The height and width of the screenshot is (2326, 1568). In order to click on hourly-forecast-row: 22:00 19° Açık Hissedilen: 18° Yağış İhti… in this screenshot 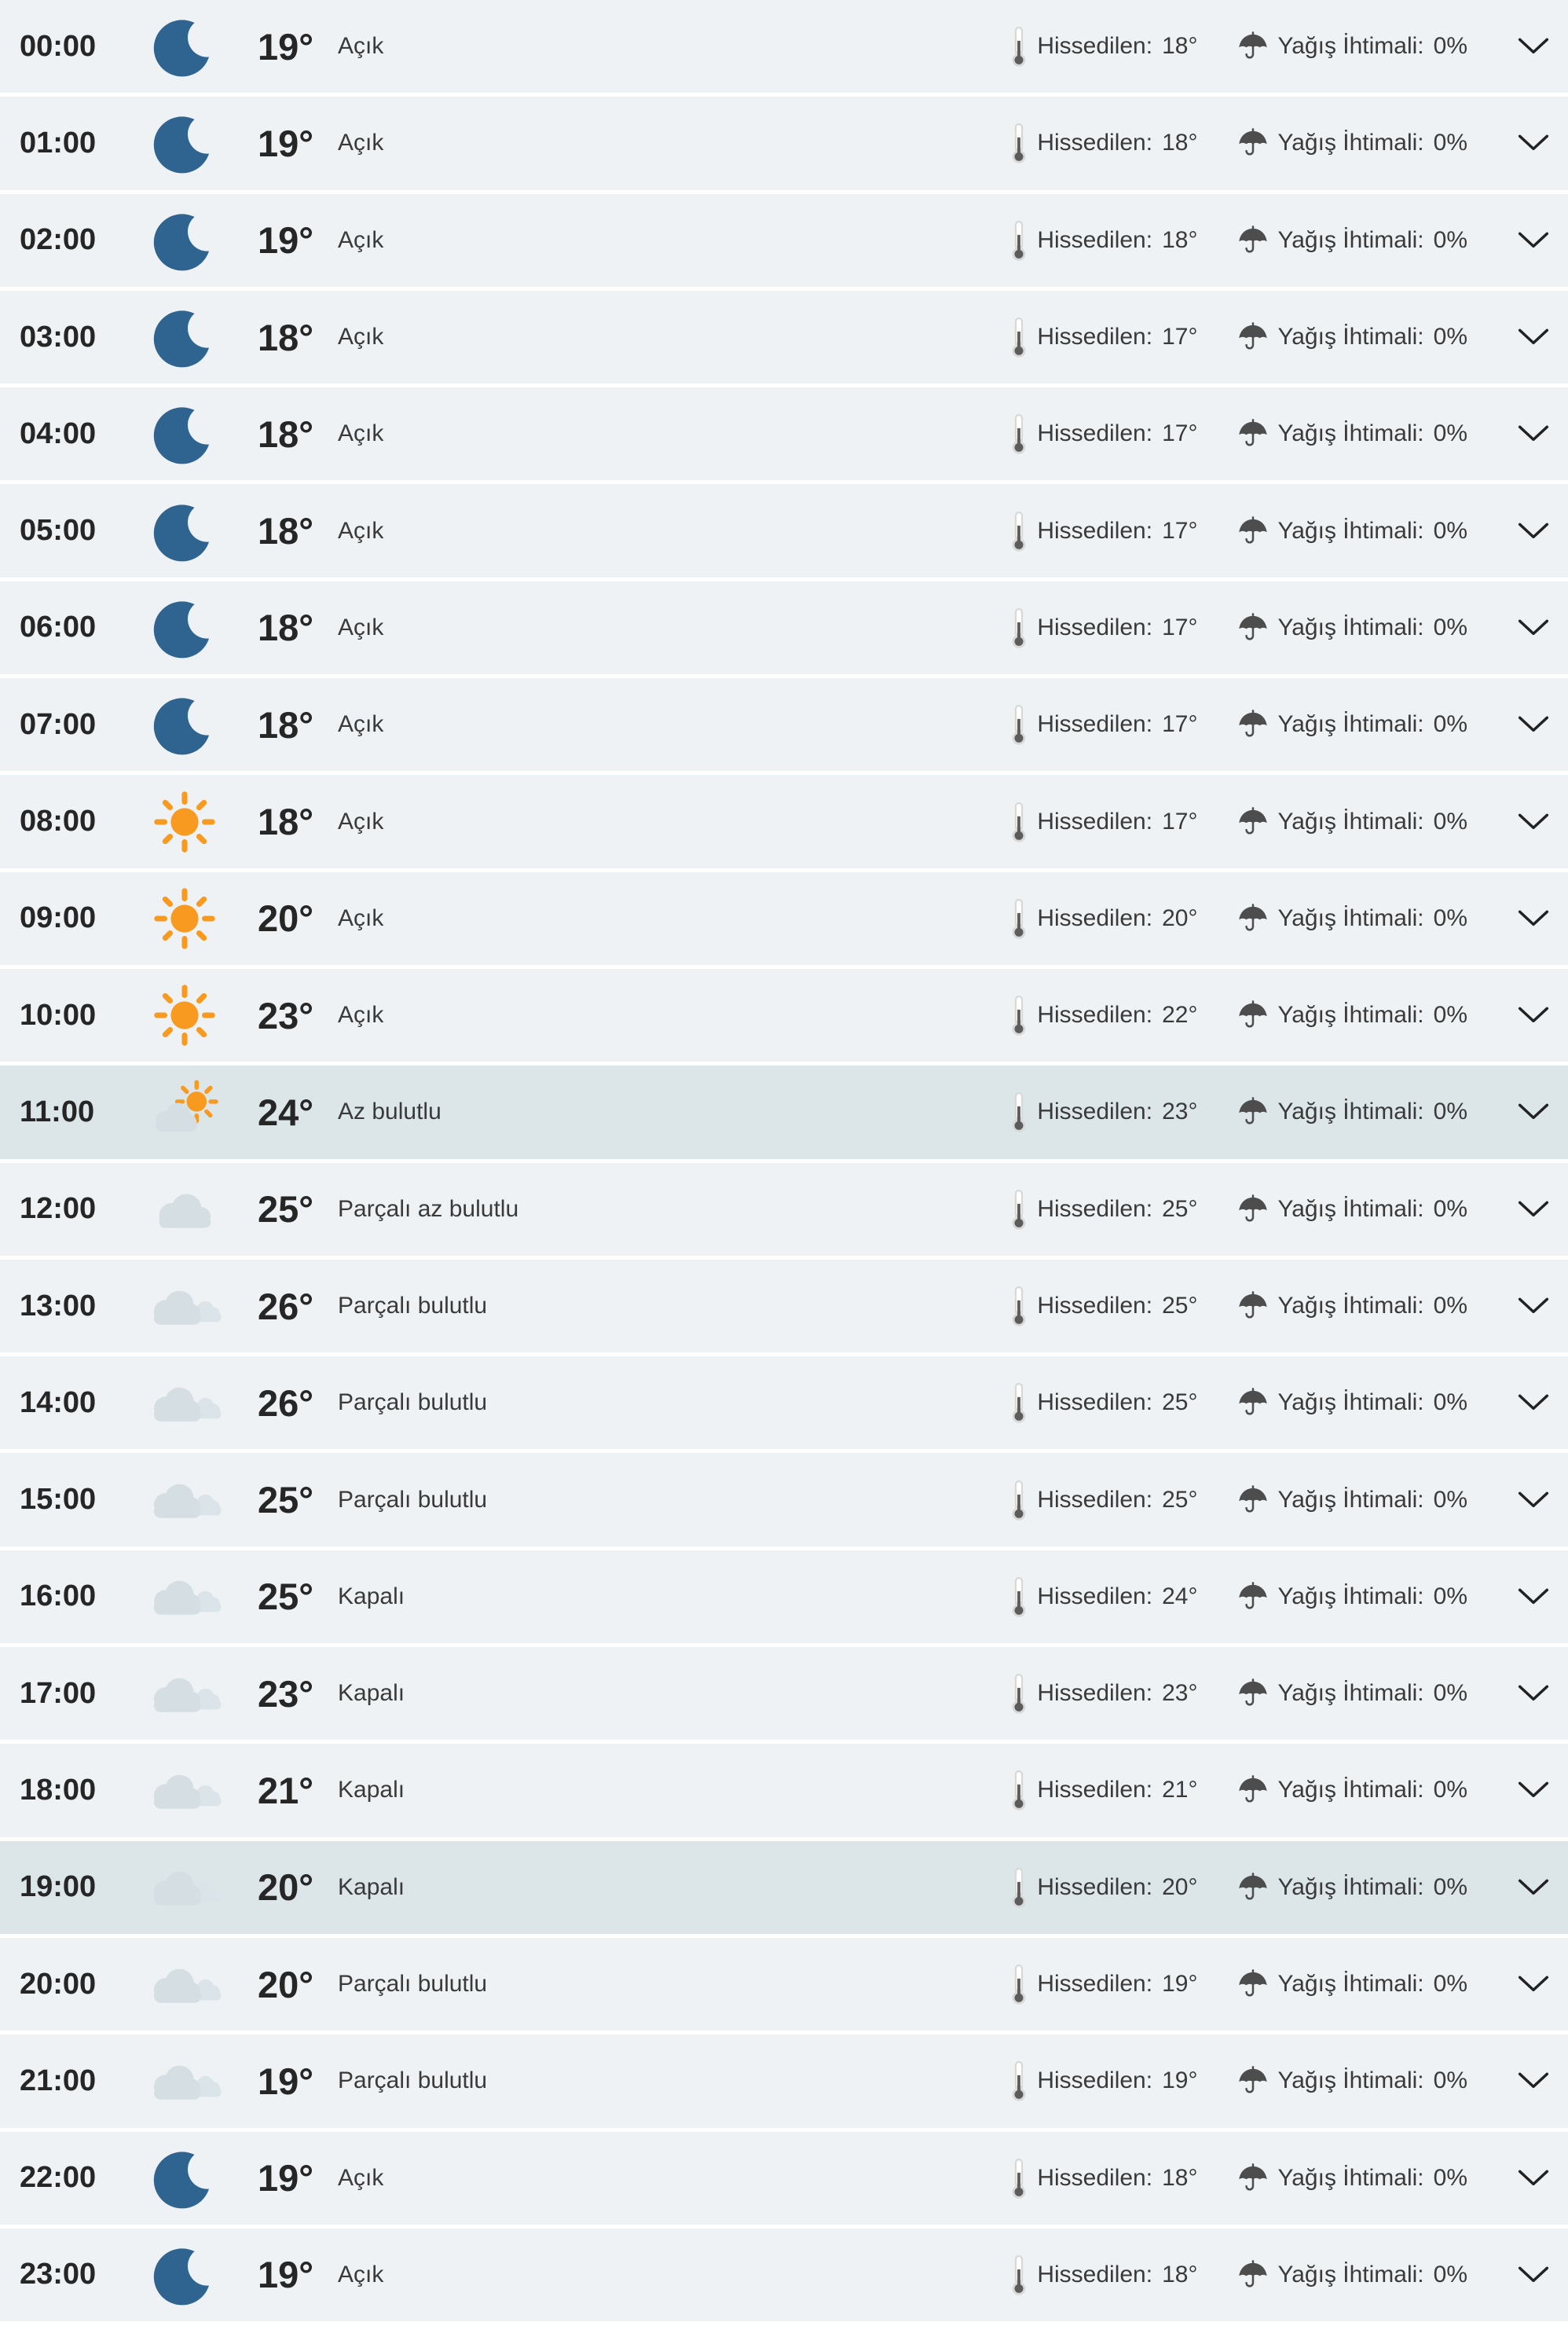, I will do `click(784, 2178)`.